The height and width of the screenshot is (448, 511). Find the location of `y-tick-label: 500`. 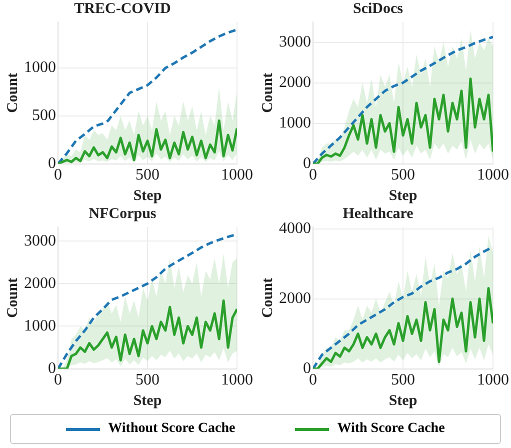

y-tick-label: 500 is located at coordinates (44, 115).